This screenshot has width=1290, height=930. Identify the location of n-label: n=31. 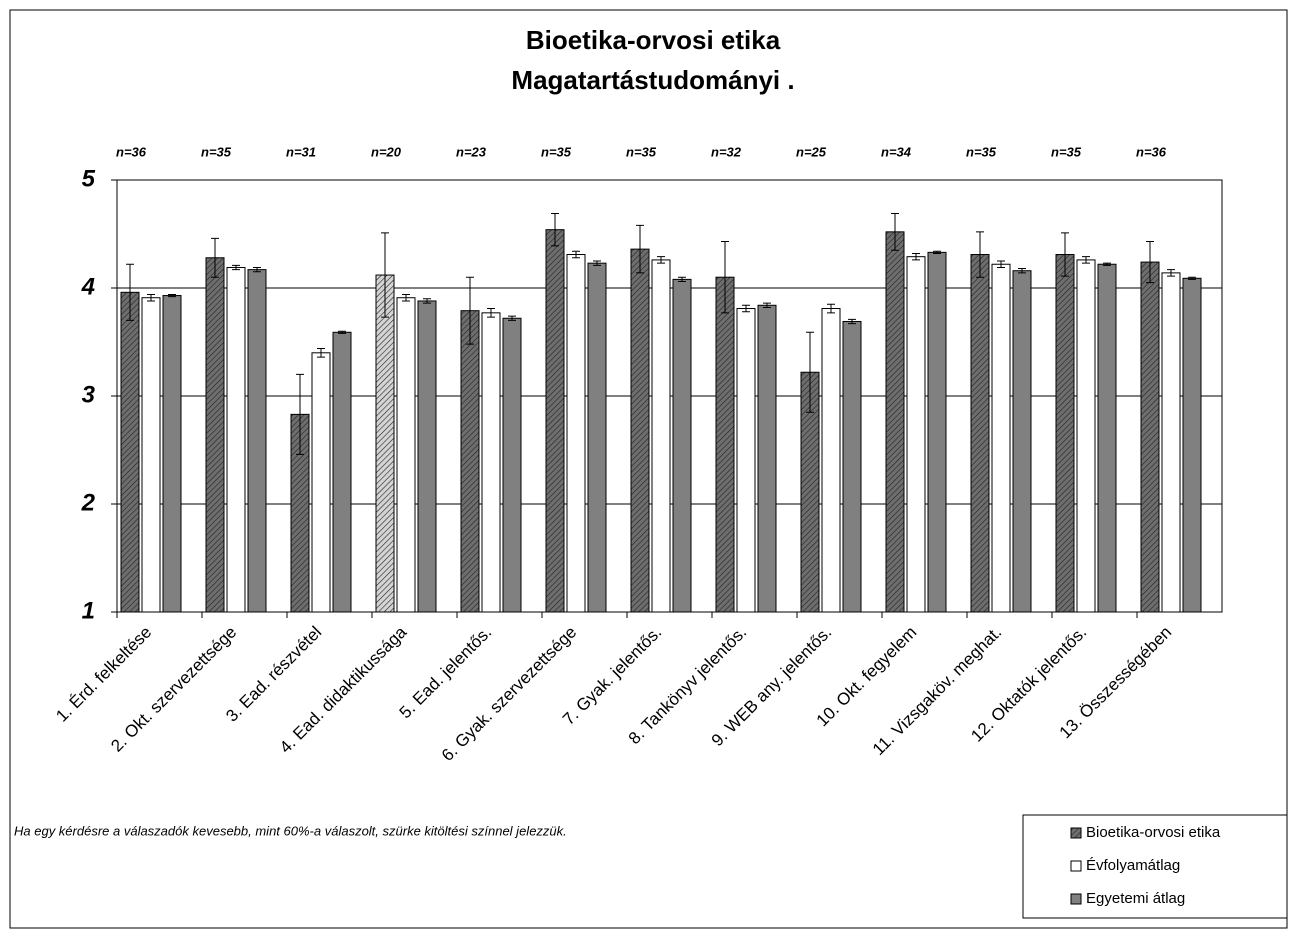
(301, 151).